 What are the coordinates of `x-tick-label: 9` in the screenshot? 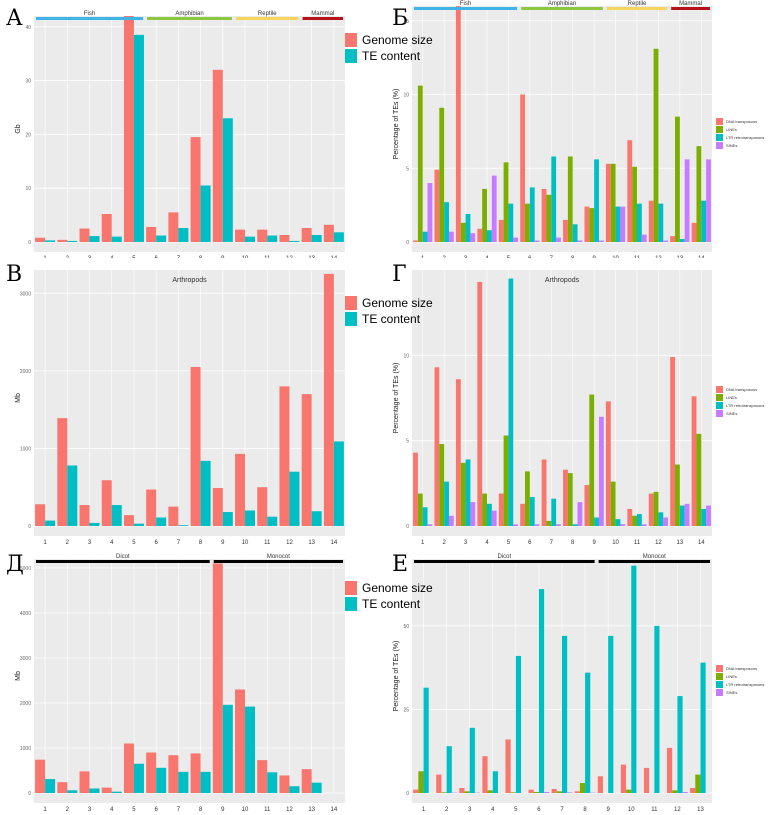 It's located at (594, 542).